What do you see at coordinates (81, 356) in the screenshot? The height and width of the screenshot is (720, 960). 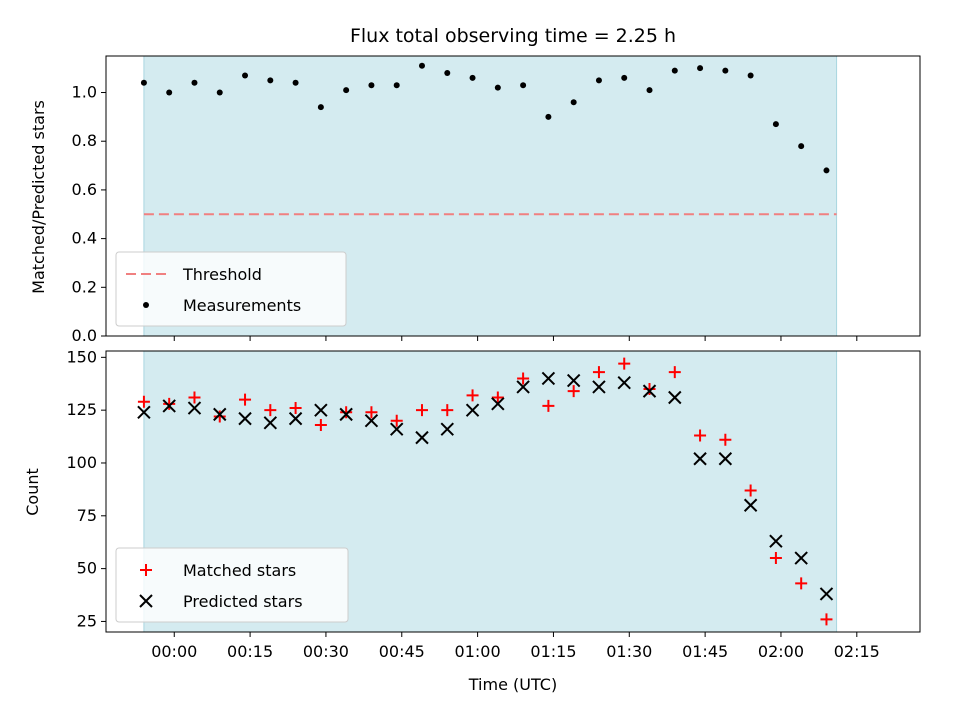 I see `y-tick-label: 150` at bounding box center [81, 356].